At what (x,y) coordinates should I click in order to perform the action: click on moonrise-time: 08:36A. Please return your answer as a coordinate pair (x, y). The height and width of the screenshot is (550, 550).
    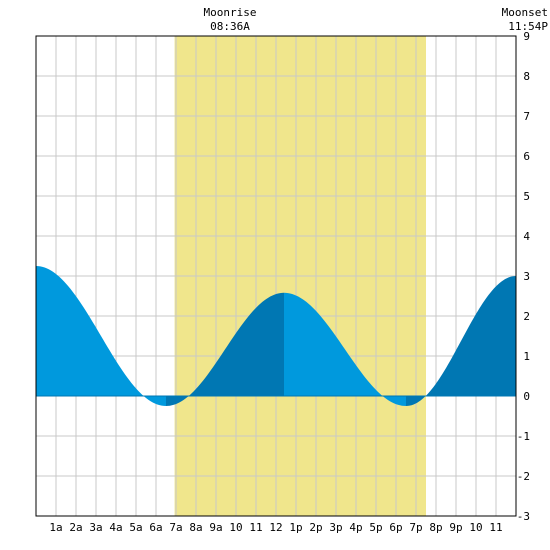
    Looking at the image, I should click on (230, 26).